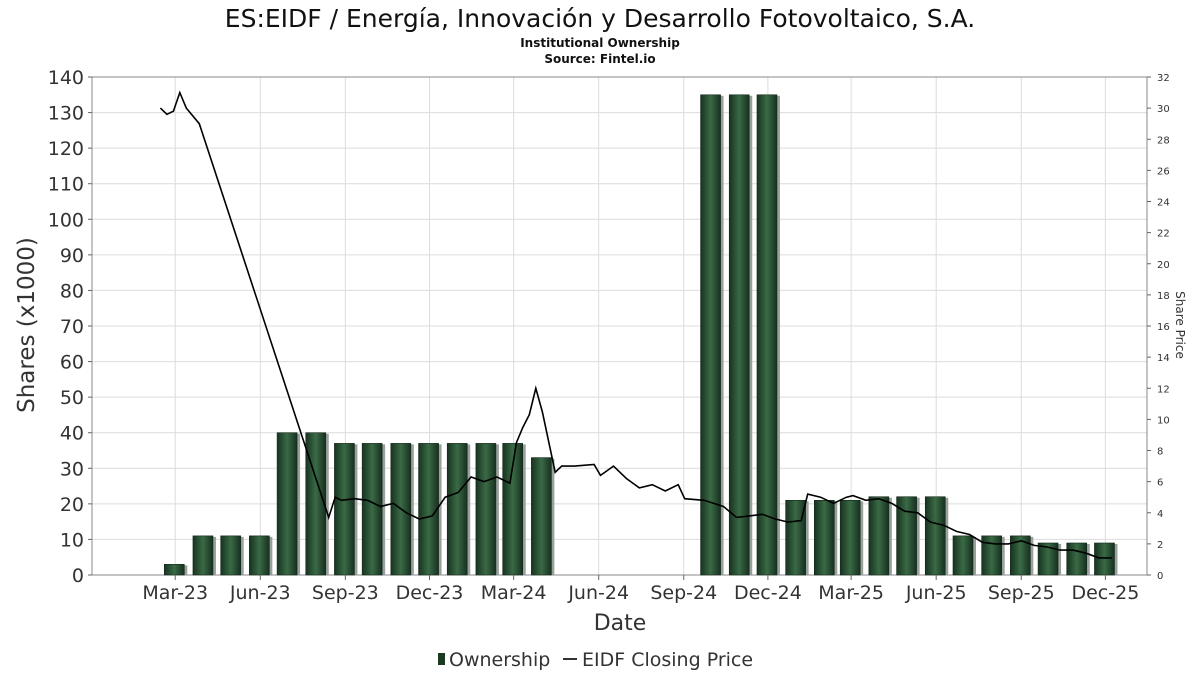 The height and width of the screenshot is (675, 1200). Describe the element at coordinates (430, 593) in the screenshot. I see `x-tick-label: Dec-23` at that location.